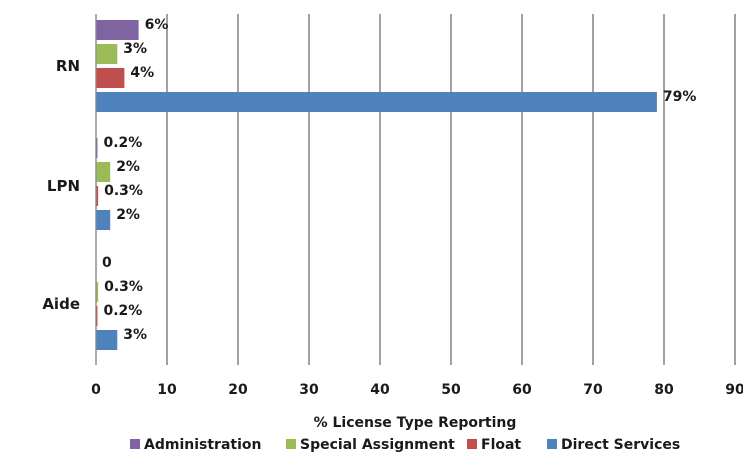 The image size is (743, 454). What do you see at coordinates (103, 220) in the screenshot?
I see `bar-lpn-direct-services` at bounding box center [103, 220].